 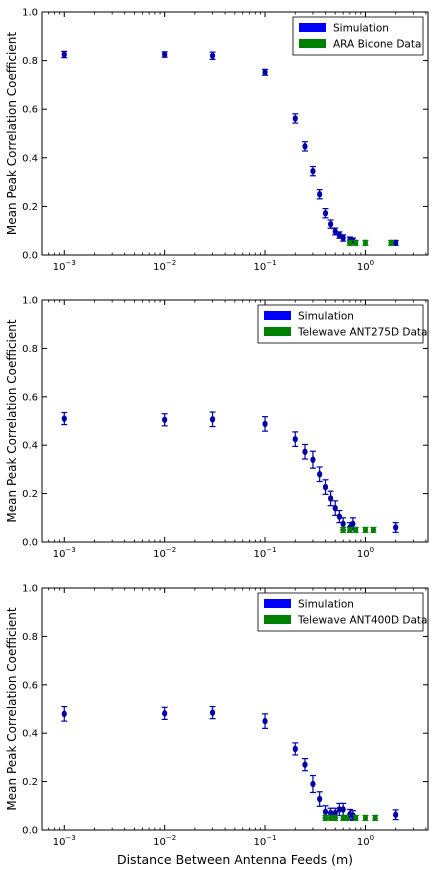 What do you see at coordinates (342, 612) in the screenshot?
I see `legend: Simulation Telewave ANT400D Data` at bounding box center [342, 612].